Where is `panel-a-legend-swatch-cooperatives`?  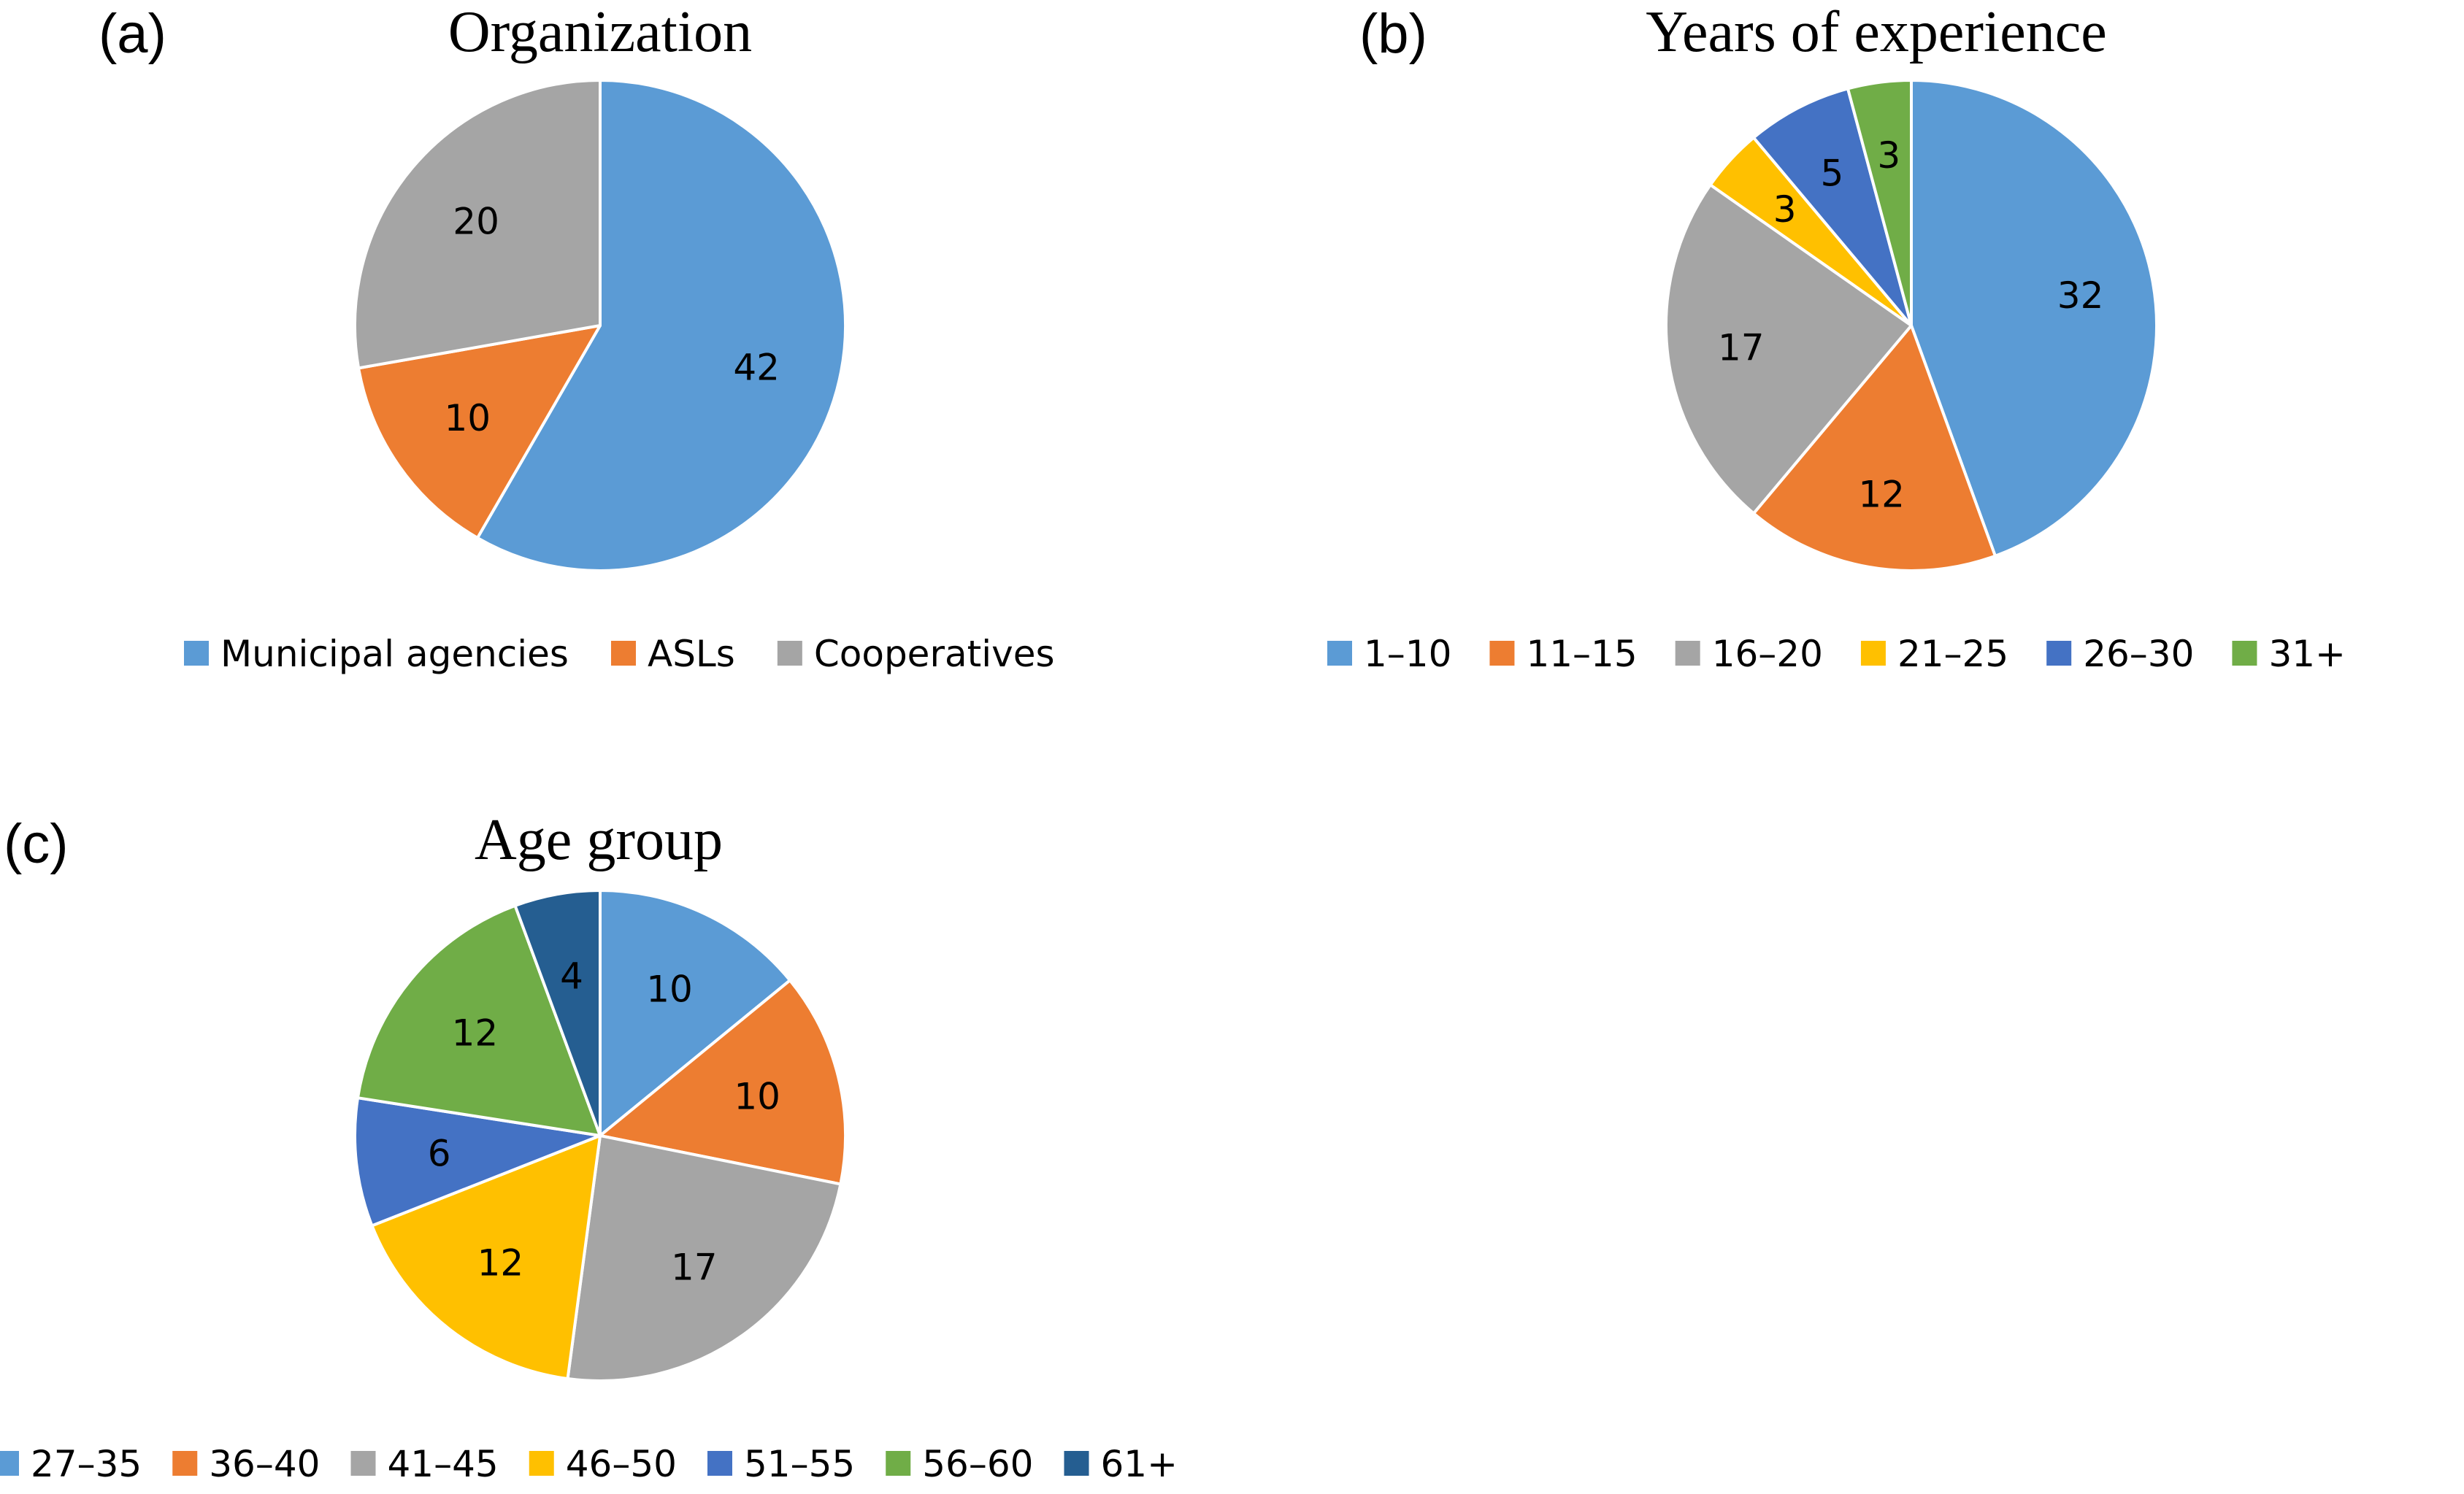 panel-a-legend-swatch-cooperatives is located at coordinates (790, 653).